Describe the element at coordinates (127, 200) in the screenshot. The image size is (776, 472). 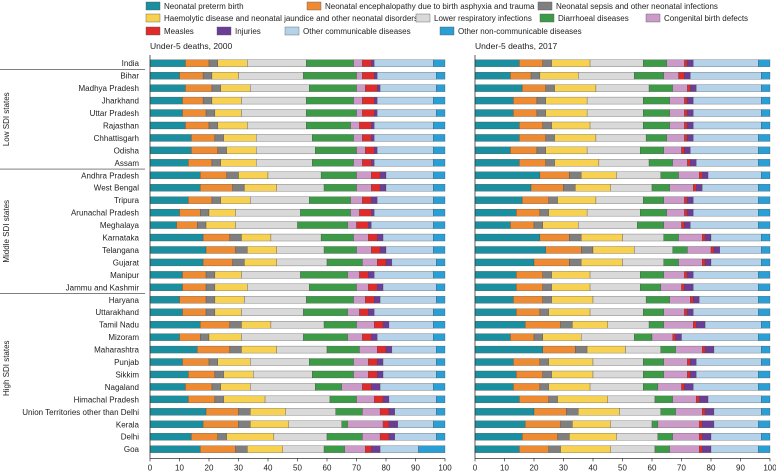
I see `row-label: Tripura` at that location.